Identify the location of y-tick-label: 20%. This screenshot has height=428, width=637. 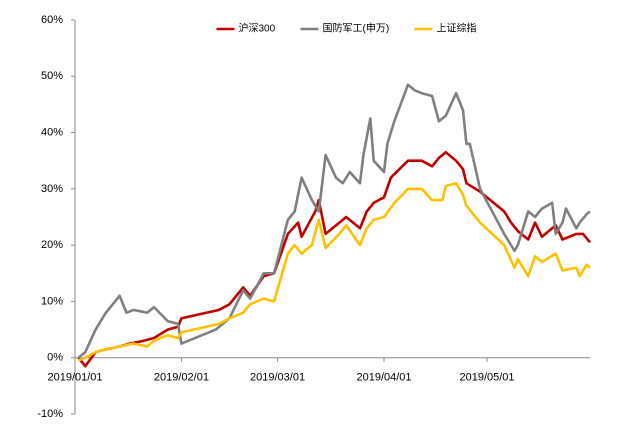
(52, 245).